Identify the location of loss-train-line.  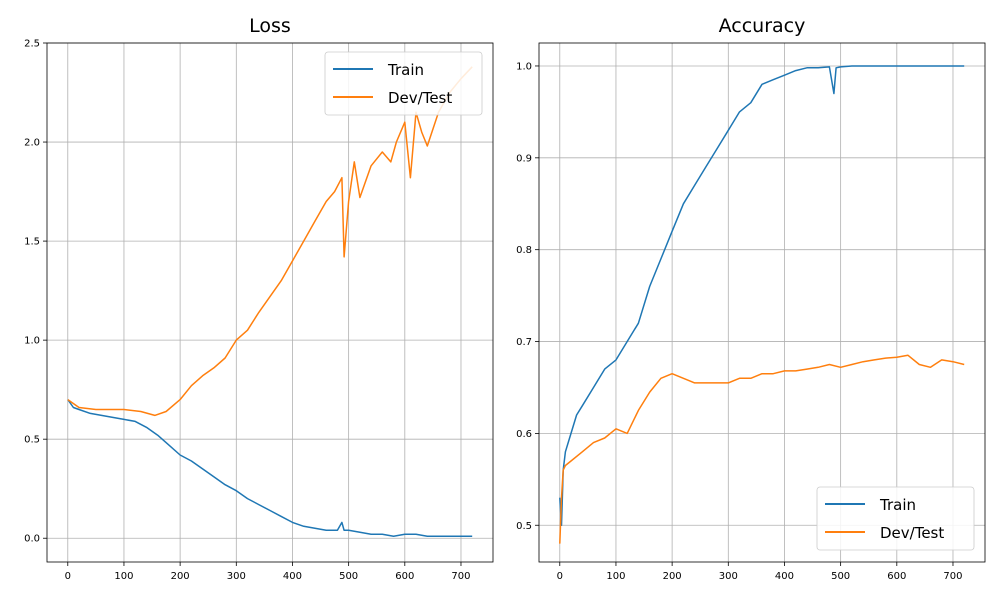
(270, 468).